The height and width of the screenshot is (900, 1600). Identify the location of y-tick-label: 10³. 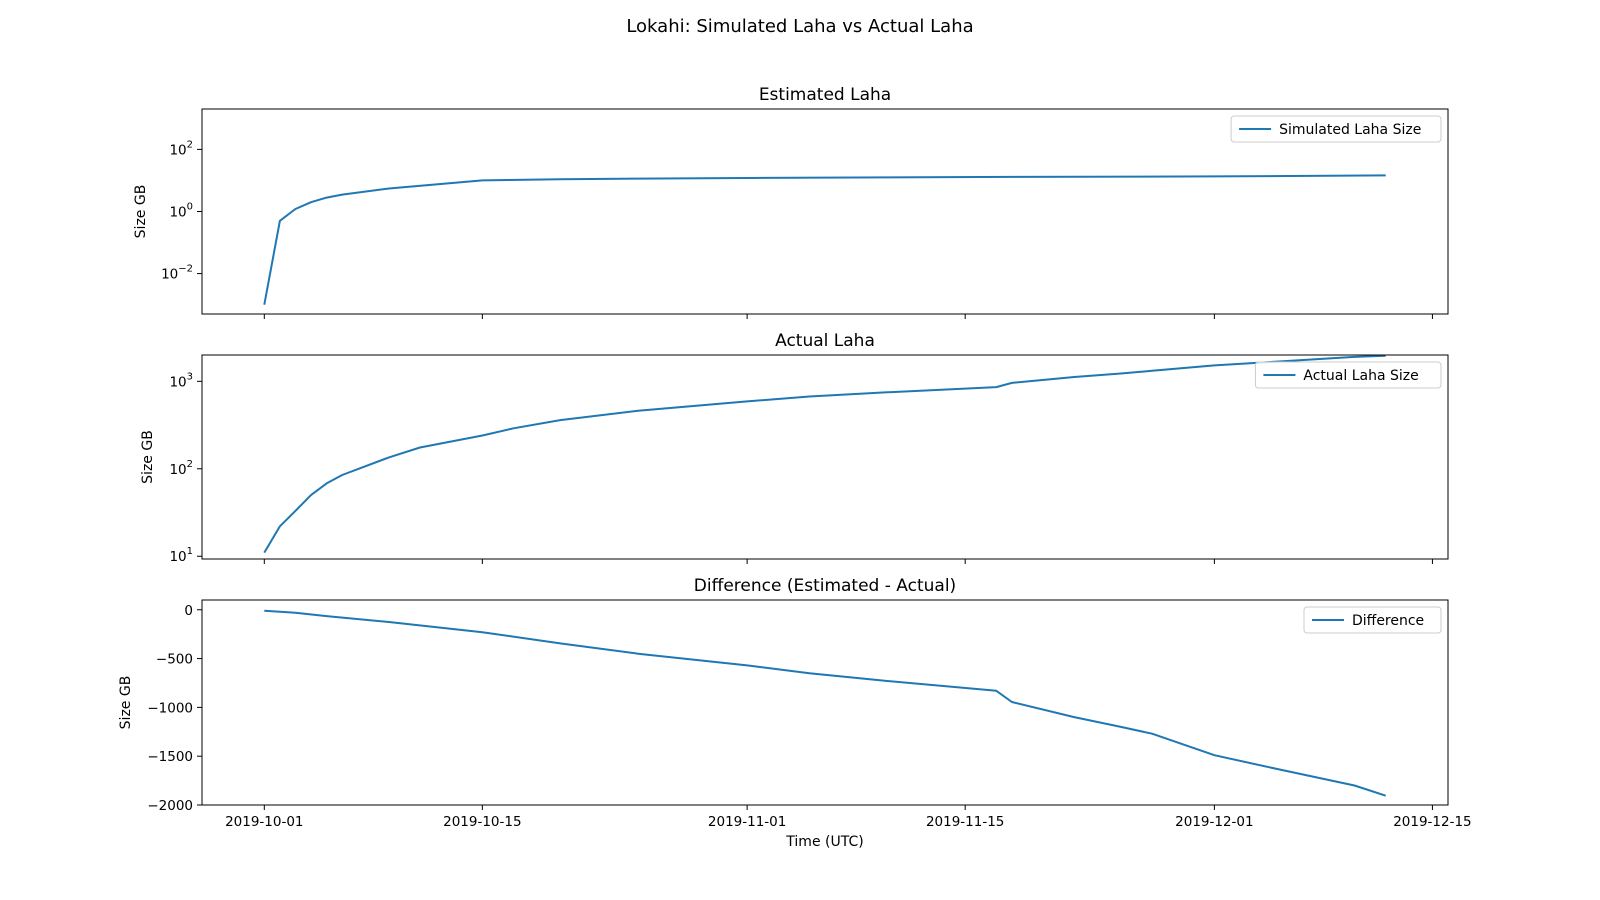
(181, 380).